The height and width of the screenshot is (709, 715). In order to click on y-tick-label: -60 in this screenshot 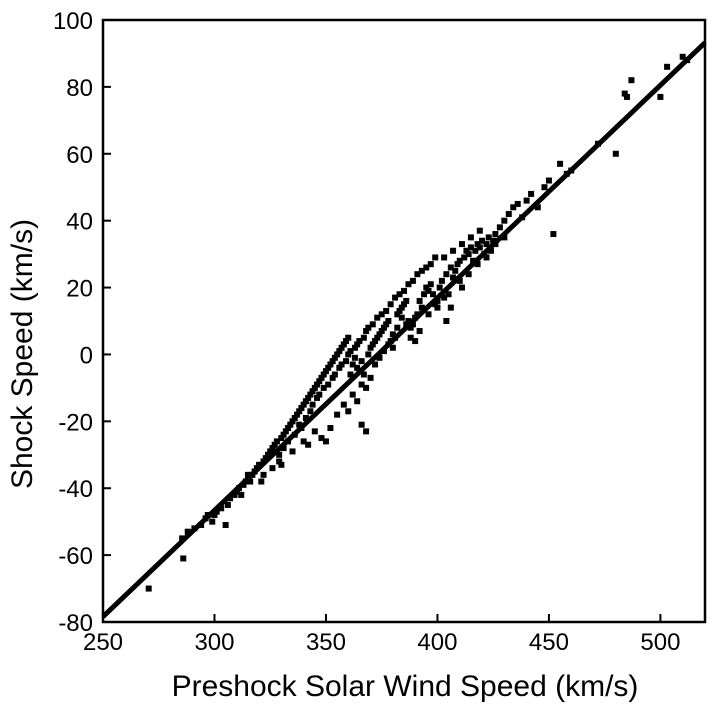, I will do `click(75, 556)`.